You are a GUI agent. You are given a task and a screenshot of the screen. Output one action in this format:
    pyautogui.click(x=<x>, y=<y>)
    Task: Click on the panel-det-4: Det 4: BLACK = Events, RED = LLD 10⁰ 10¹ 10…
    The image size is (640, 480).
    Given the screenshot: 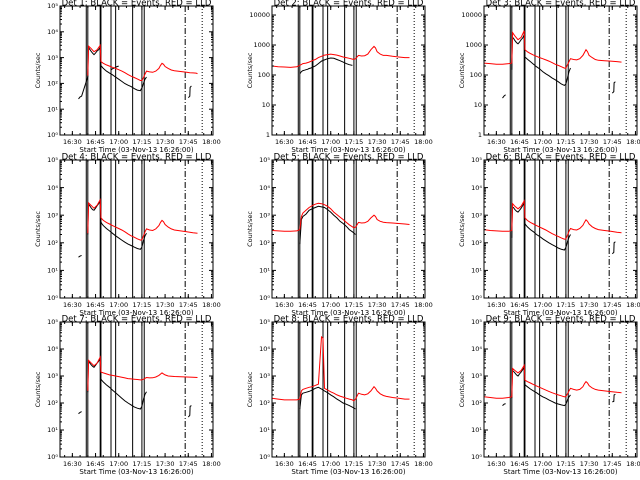 What is the action you would take?
    pyautogui.click(x=127, y=235)
    